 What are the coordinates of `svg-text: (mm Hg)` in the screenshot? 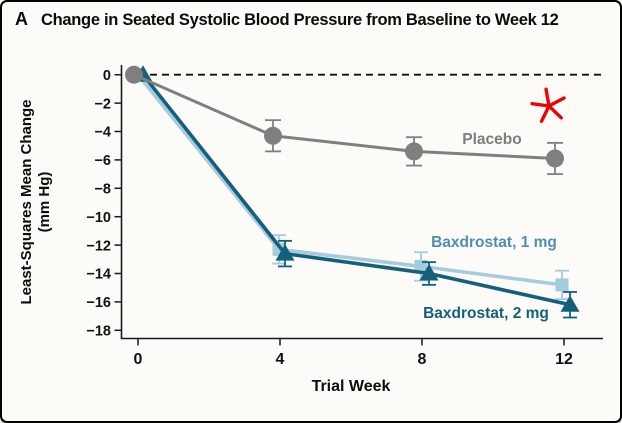 It's located at (44, 202).